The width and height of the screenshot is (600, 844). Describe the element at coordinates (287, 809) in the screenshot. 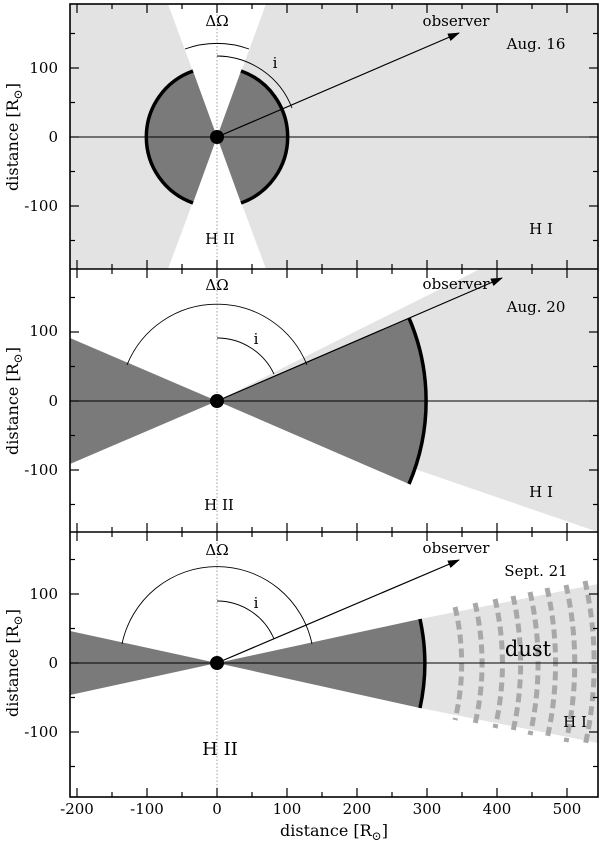

I see `x-tick-label: 100` at that location.